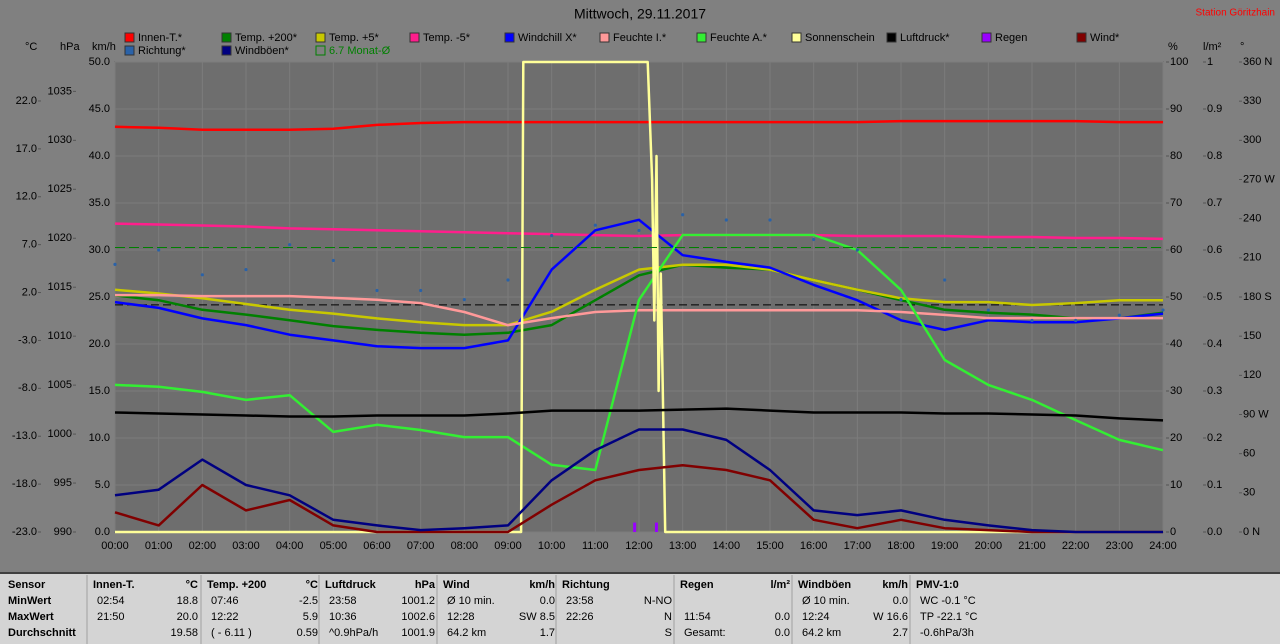 Image resolution: width=1280 pixels, height=644 pixels. I want to click on row-label: MinWert, so click(30, 601).